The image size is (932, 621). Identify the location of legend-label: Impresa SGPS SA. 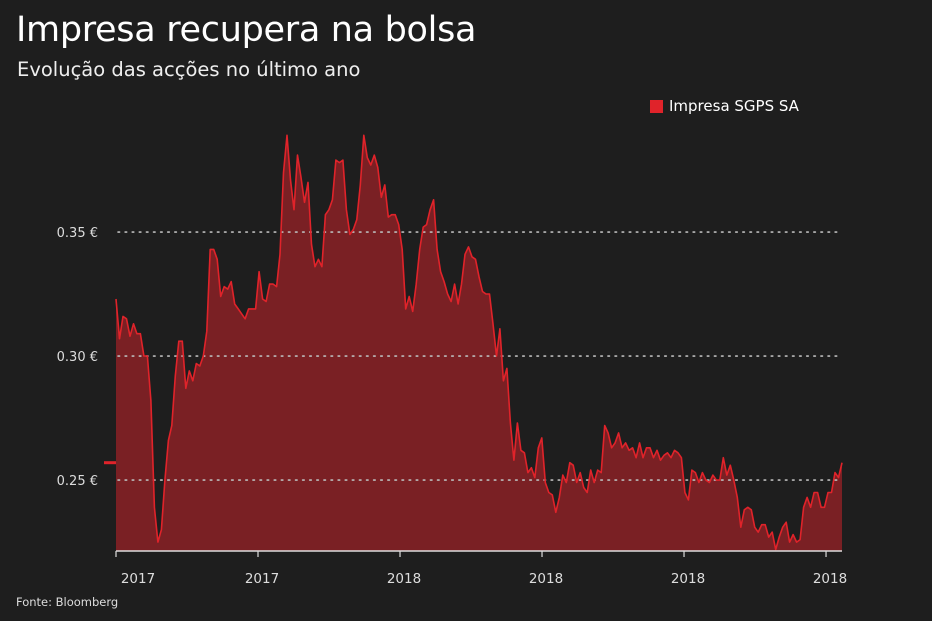
(734, 106).